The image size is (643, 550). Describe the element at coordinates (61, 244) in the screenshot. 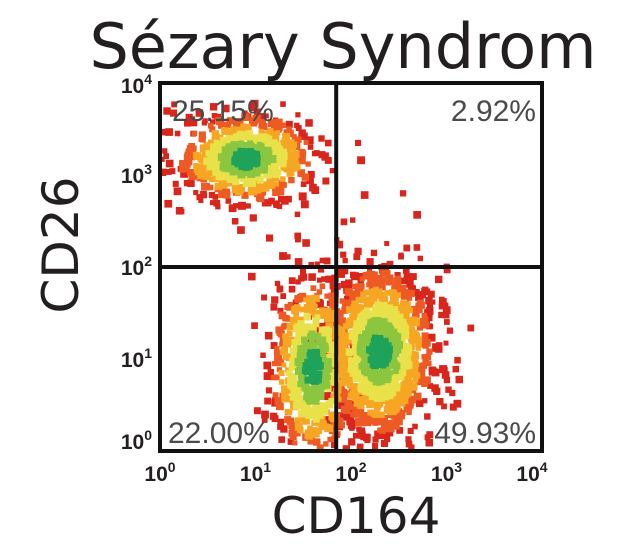

I see `y-axis-label: CD26` at that location.